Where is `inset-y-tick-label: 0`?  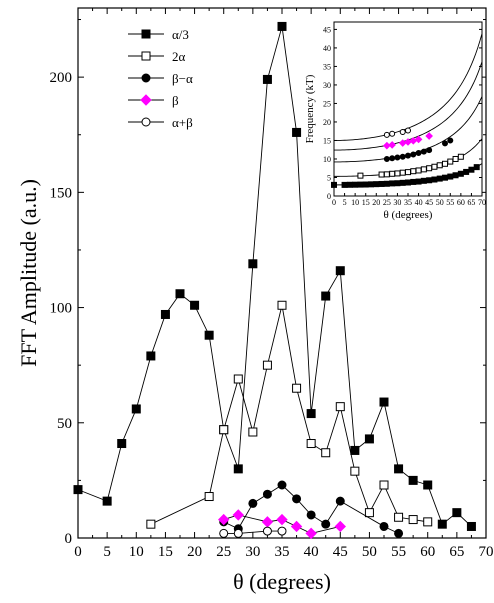
inset-y-tick-label: 0 is located at coordinates (329, 196).